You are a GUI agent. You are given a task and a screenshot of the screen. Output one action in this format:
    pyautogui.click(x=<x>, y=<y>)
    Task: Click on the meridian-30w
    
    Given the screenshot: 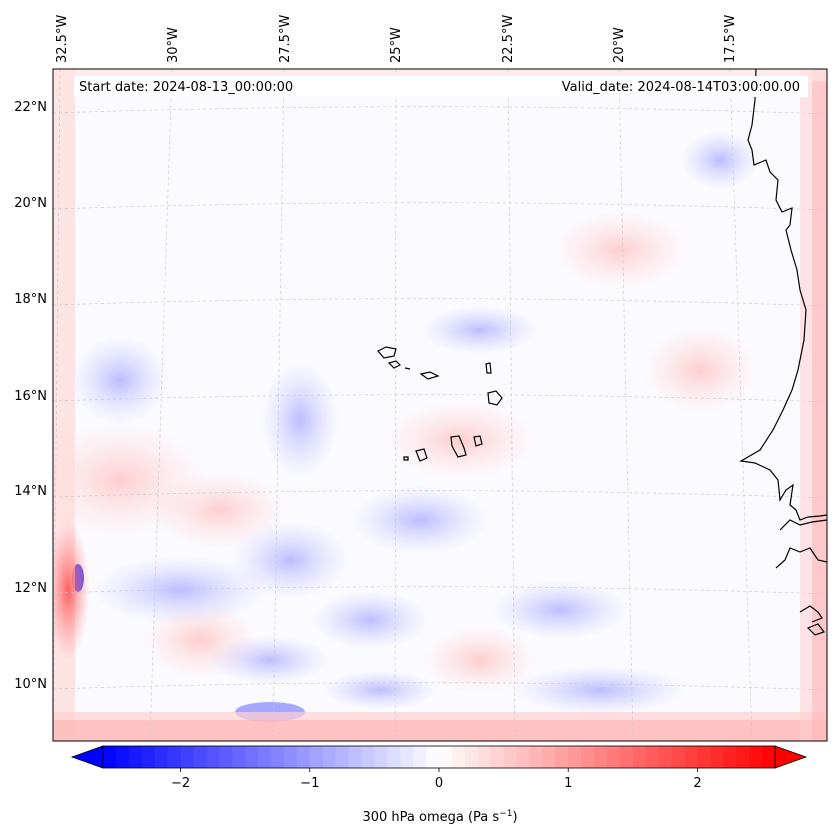 What is the action you would take?
    pyautogui.click(x=161, y=405)
    